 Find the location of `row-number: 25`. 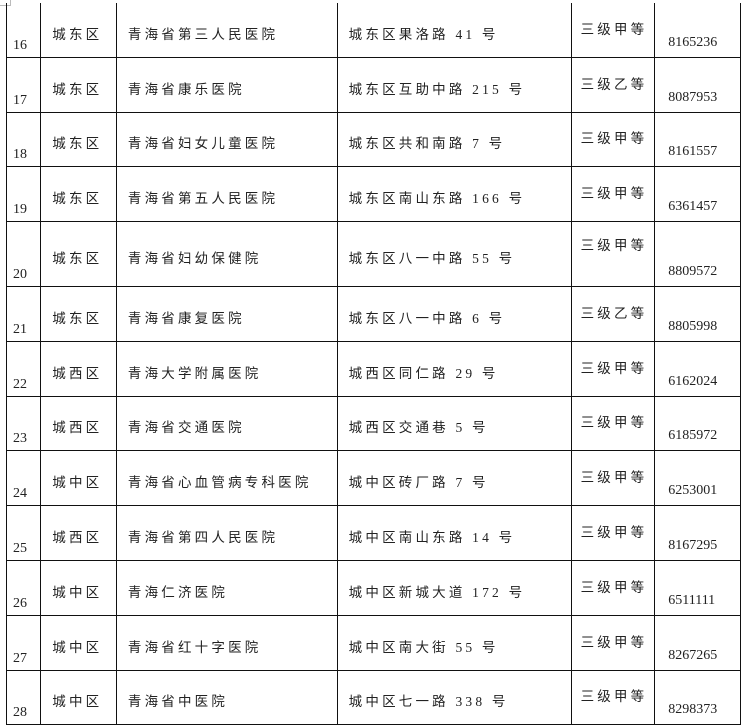

row-number: 25 is located at coordinates (23, 533).